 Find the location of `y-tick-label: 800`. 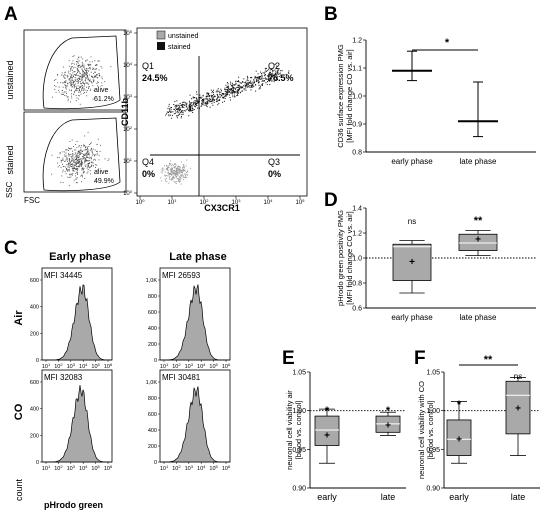

y-tick-label: 800 is located at coordinates (152, 399).